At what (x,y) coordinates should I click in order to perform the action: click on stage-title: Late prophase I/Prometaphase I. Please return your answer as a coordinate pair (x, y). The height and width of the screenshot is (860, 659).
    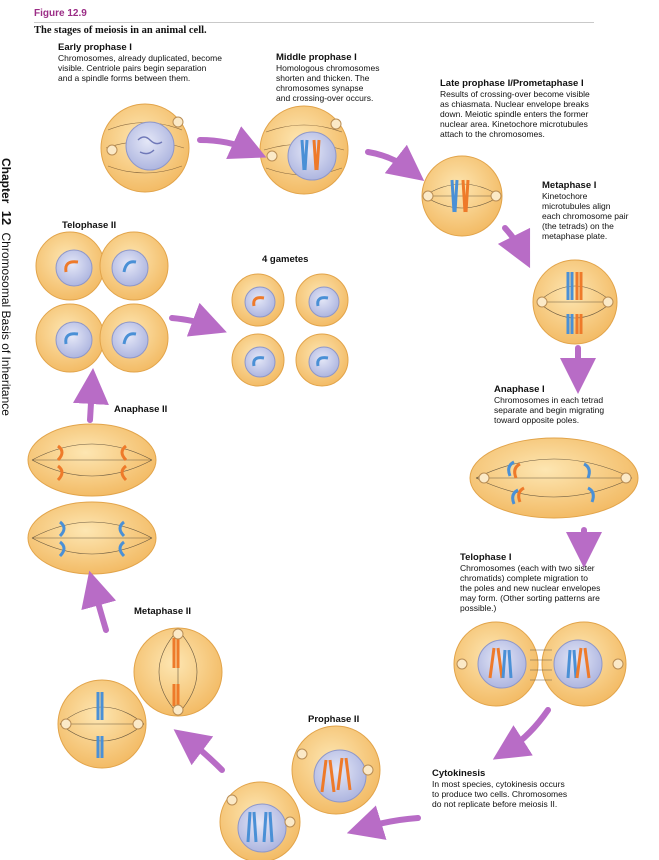
    Looking at the image, I should click on (512, 83).